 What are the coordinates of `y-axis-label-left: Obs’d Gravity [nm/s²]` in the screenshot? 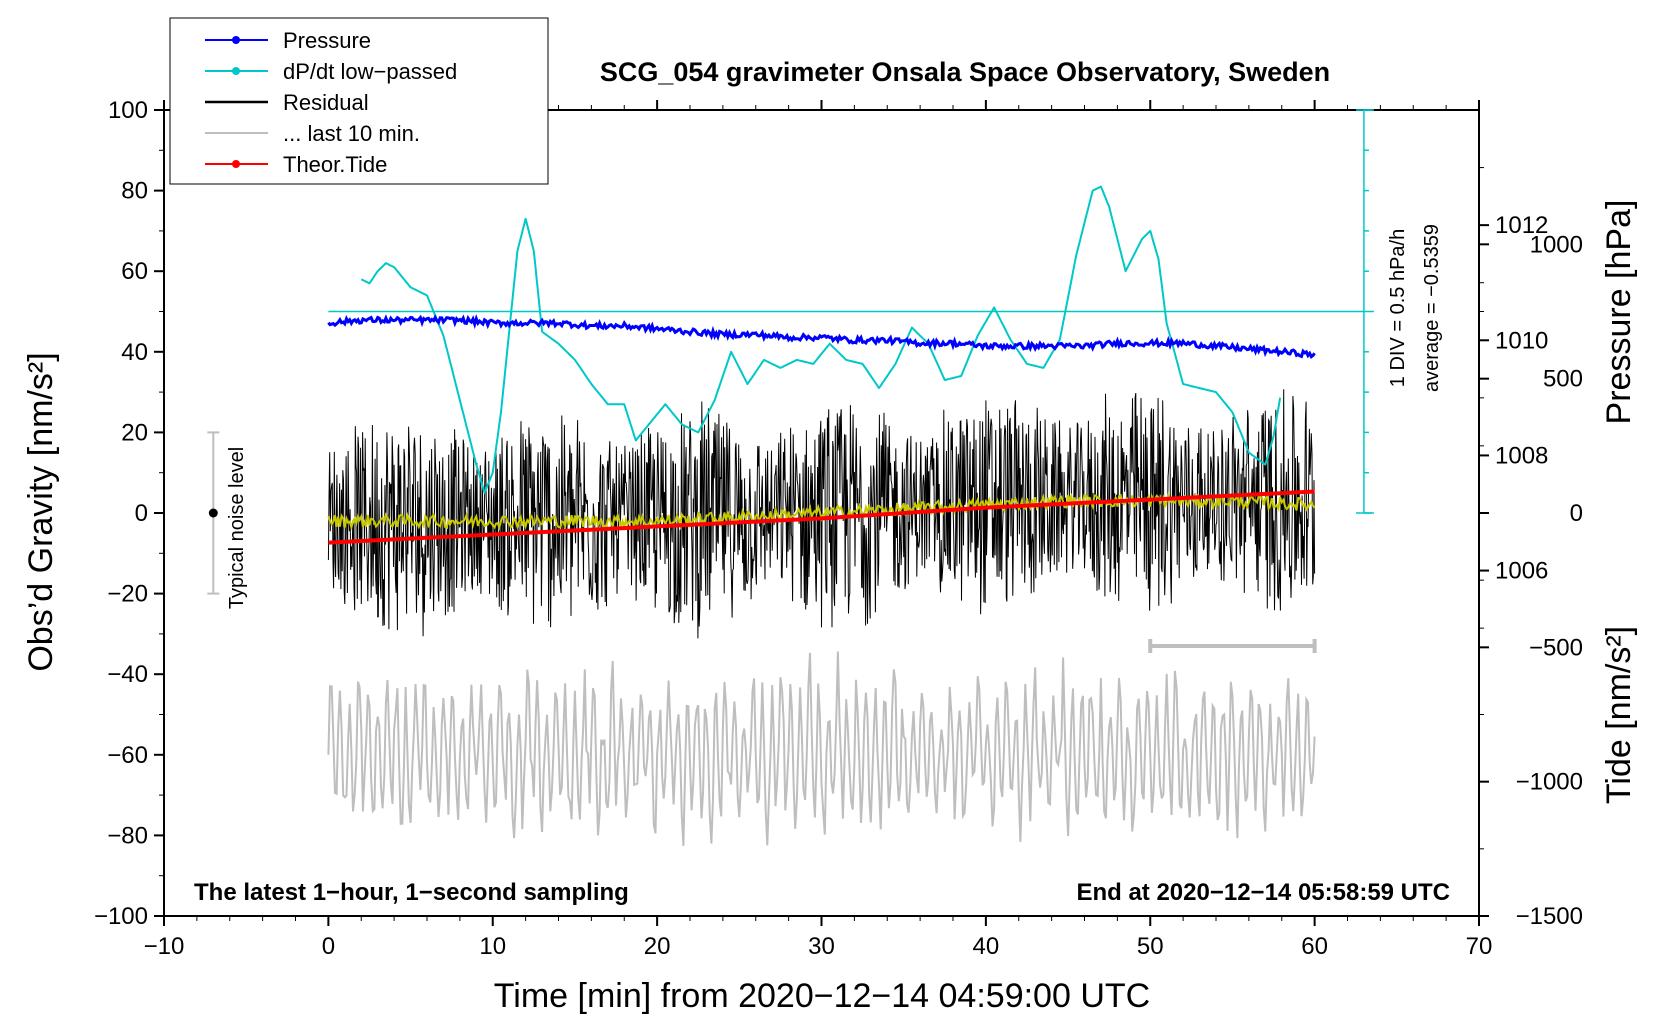 It's located at (41, 511).